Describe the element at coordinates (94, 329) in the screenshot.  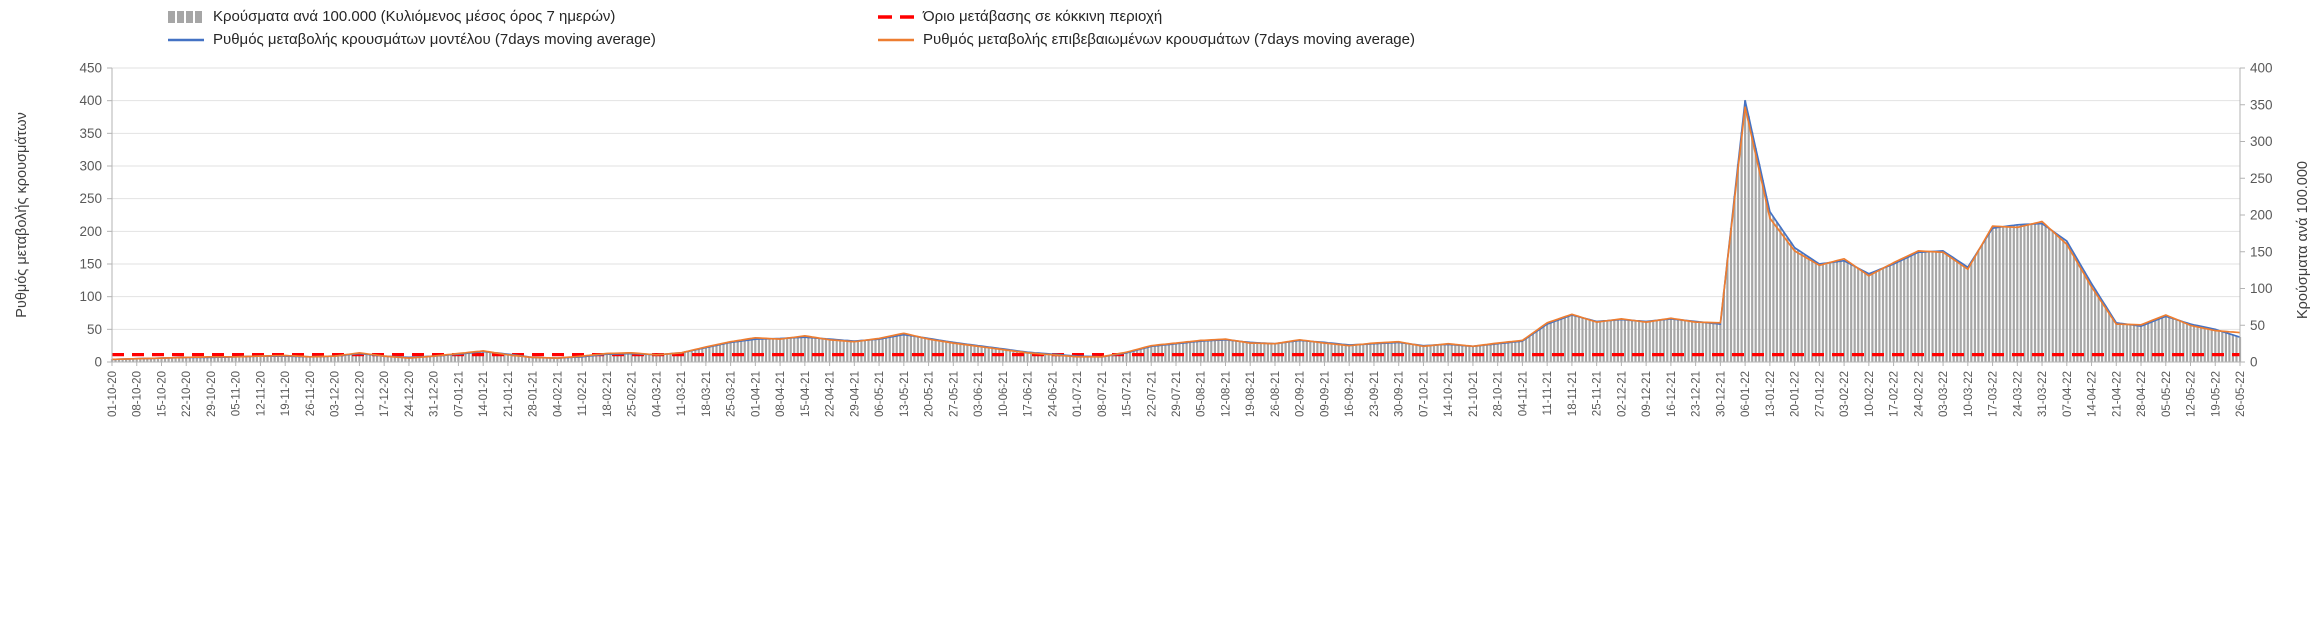
I see `left-axis-tick-label: 50` at that location.